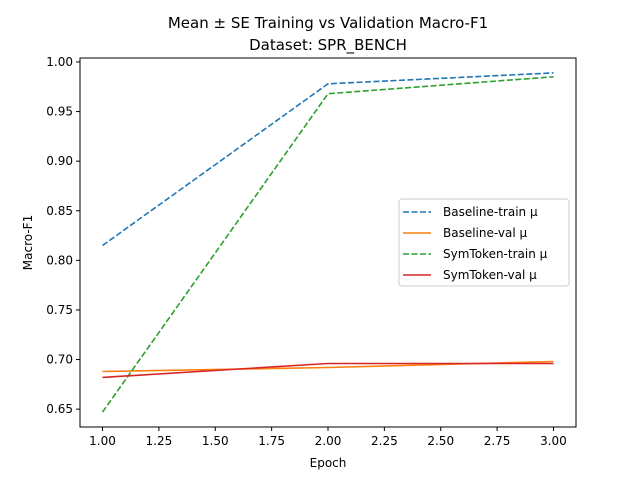 This screenshot has width=640, height=480. Describe the element at coordinates (328, 441) in the screenshot. I see `x-tick-label: 2.00` at that location.